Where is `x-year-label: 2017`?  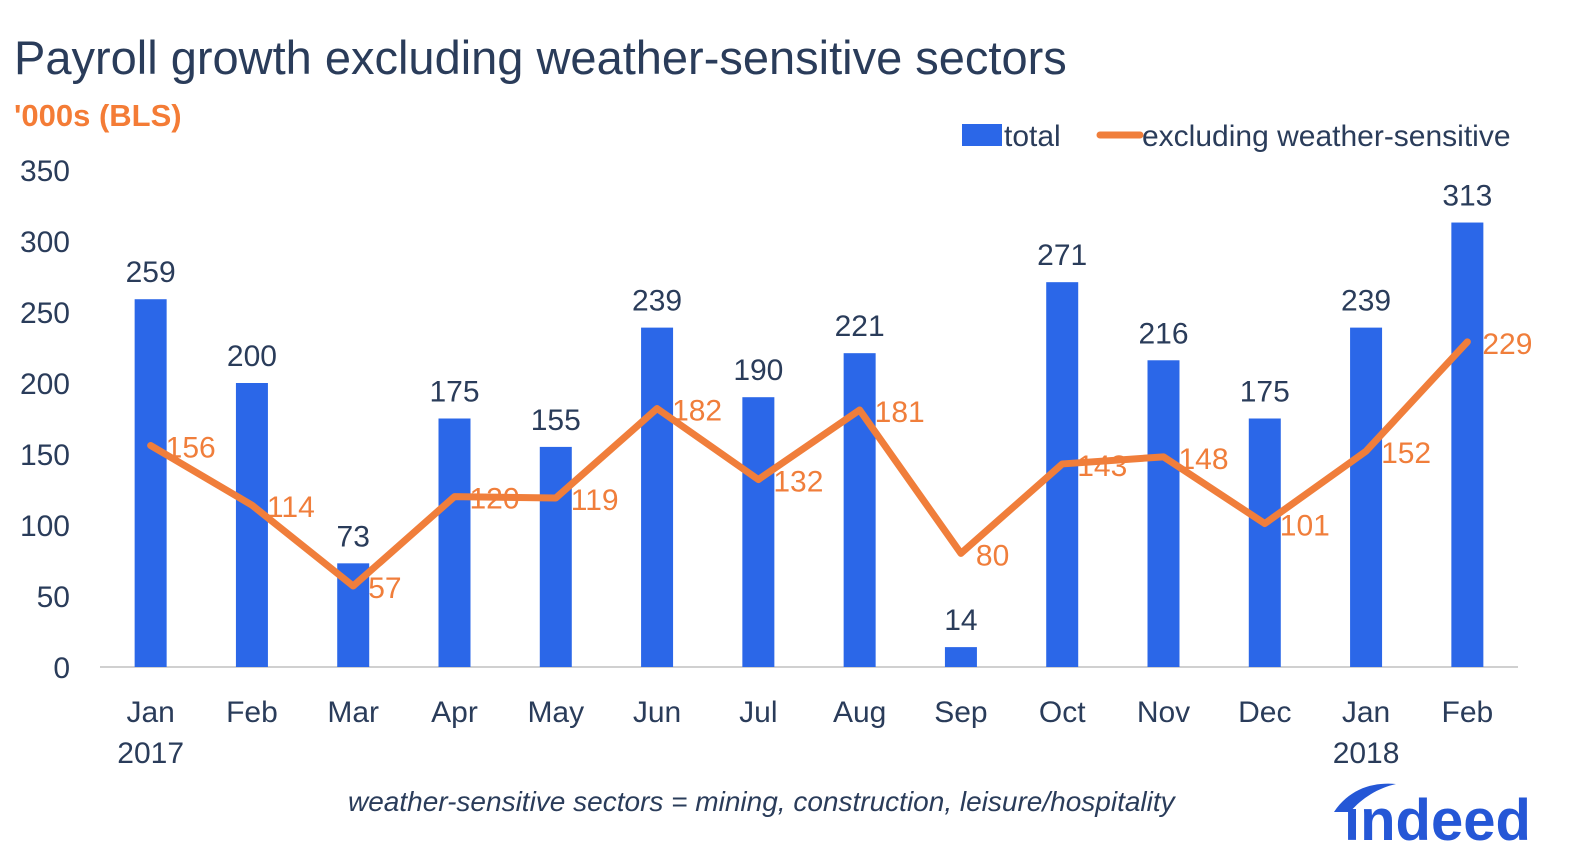 x-year-label: 2017 is located at coordinates (150, 753).